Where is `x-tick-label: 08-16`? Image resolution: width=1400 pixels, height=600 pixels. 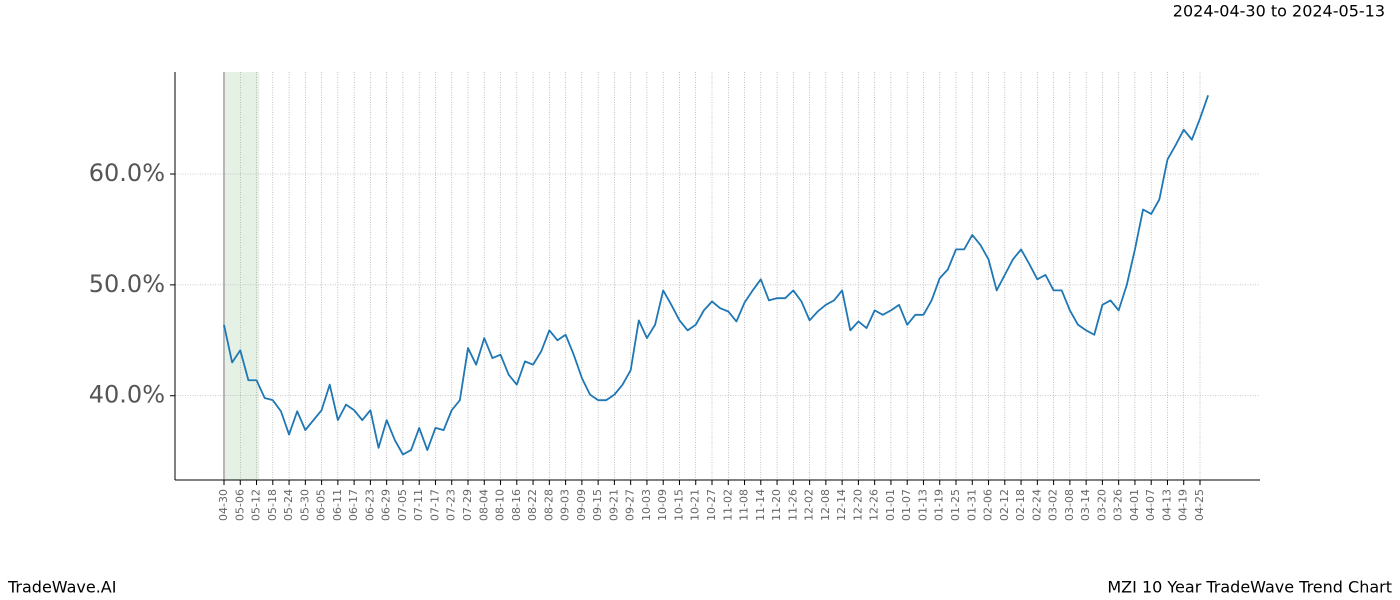
x-tick-label: 08-16 is located at coordinates (516, 505).